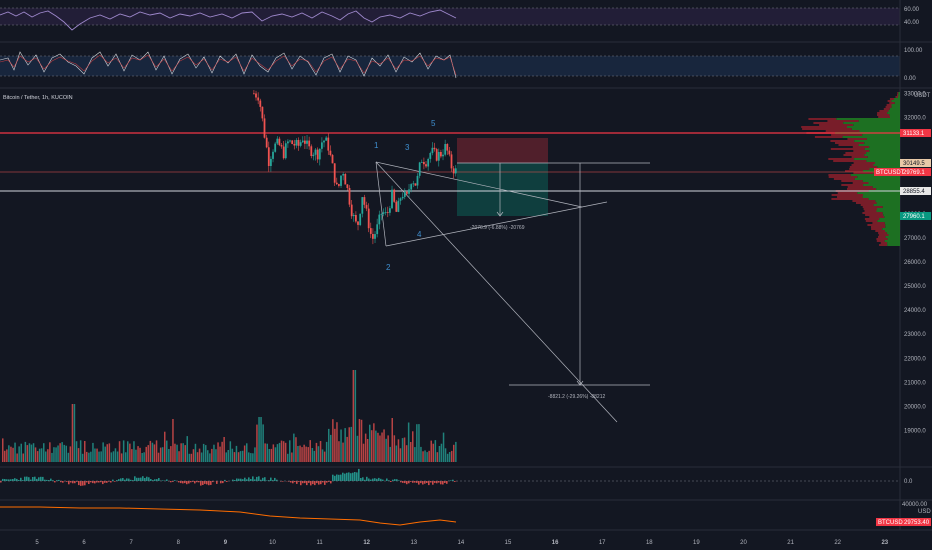  Describe the element at coordinates (461, 543) in the screenshot. I see `time-axis: 5 6 7 8 9 10 11 12 13 14 15 16 17 18 19 20 21 22 23` at that location.